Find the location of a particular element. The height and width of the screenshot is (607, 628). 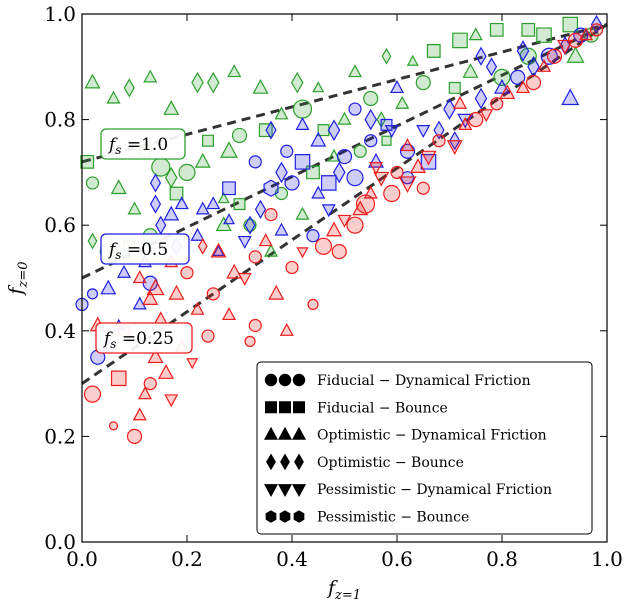

reference-line-labels: fs =1.0 fs =0.5 fs =0.25 is located at coordinates (144, 241).